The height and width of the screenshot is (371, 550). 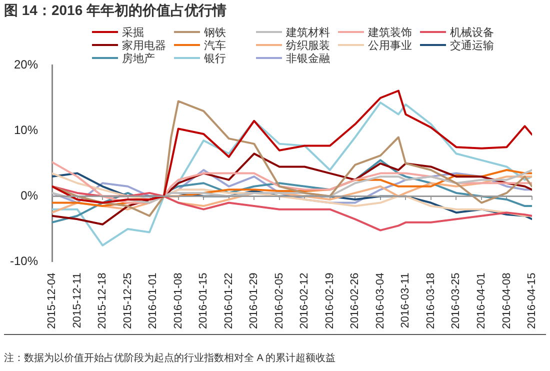 What do you see at coordinates (279, 301) in the screenshot?
I see `x-tick-label: 2016-02-05` at bounding box center [279, 301].